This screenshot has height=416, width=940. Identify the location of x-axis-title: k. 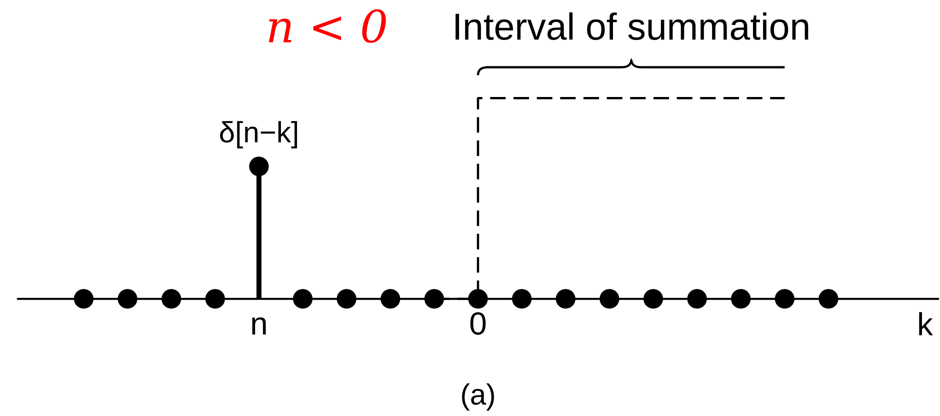
(926, 324).